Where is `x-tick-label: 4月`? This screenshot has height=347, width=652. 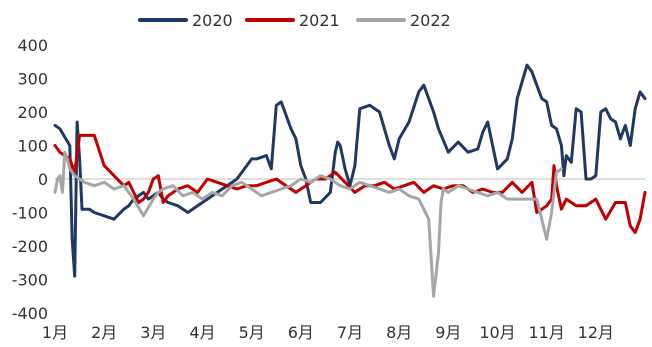
x-tick-label: 4月 is located at coordinates (202, 332).